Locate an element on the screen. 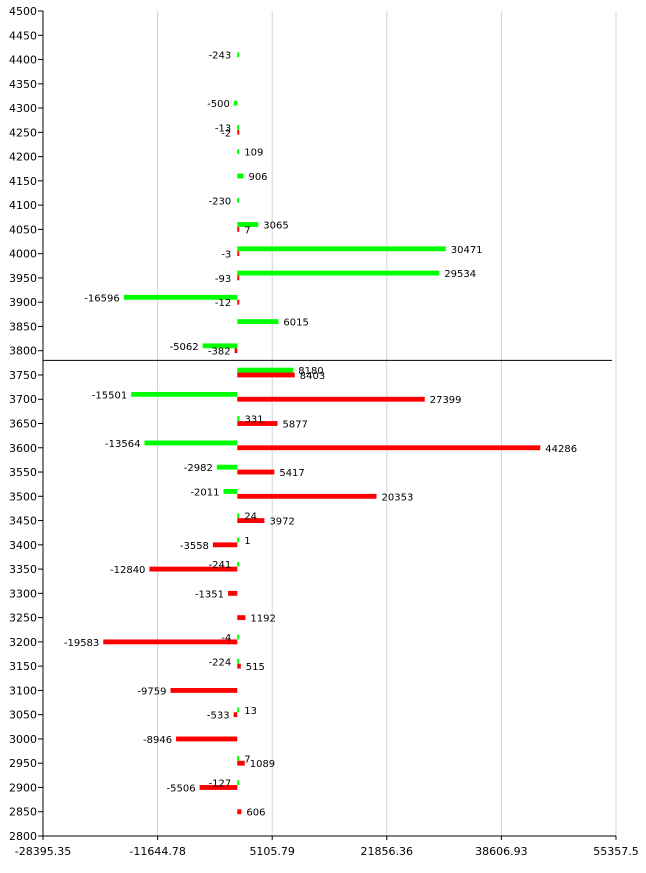  x-tick-label: -28395.35 is located at coordinates (43, 851).